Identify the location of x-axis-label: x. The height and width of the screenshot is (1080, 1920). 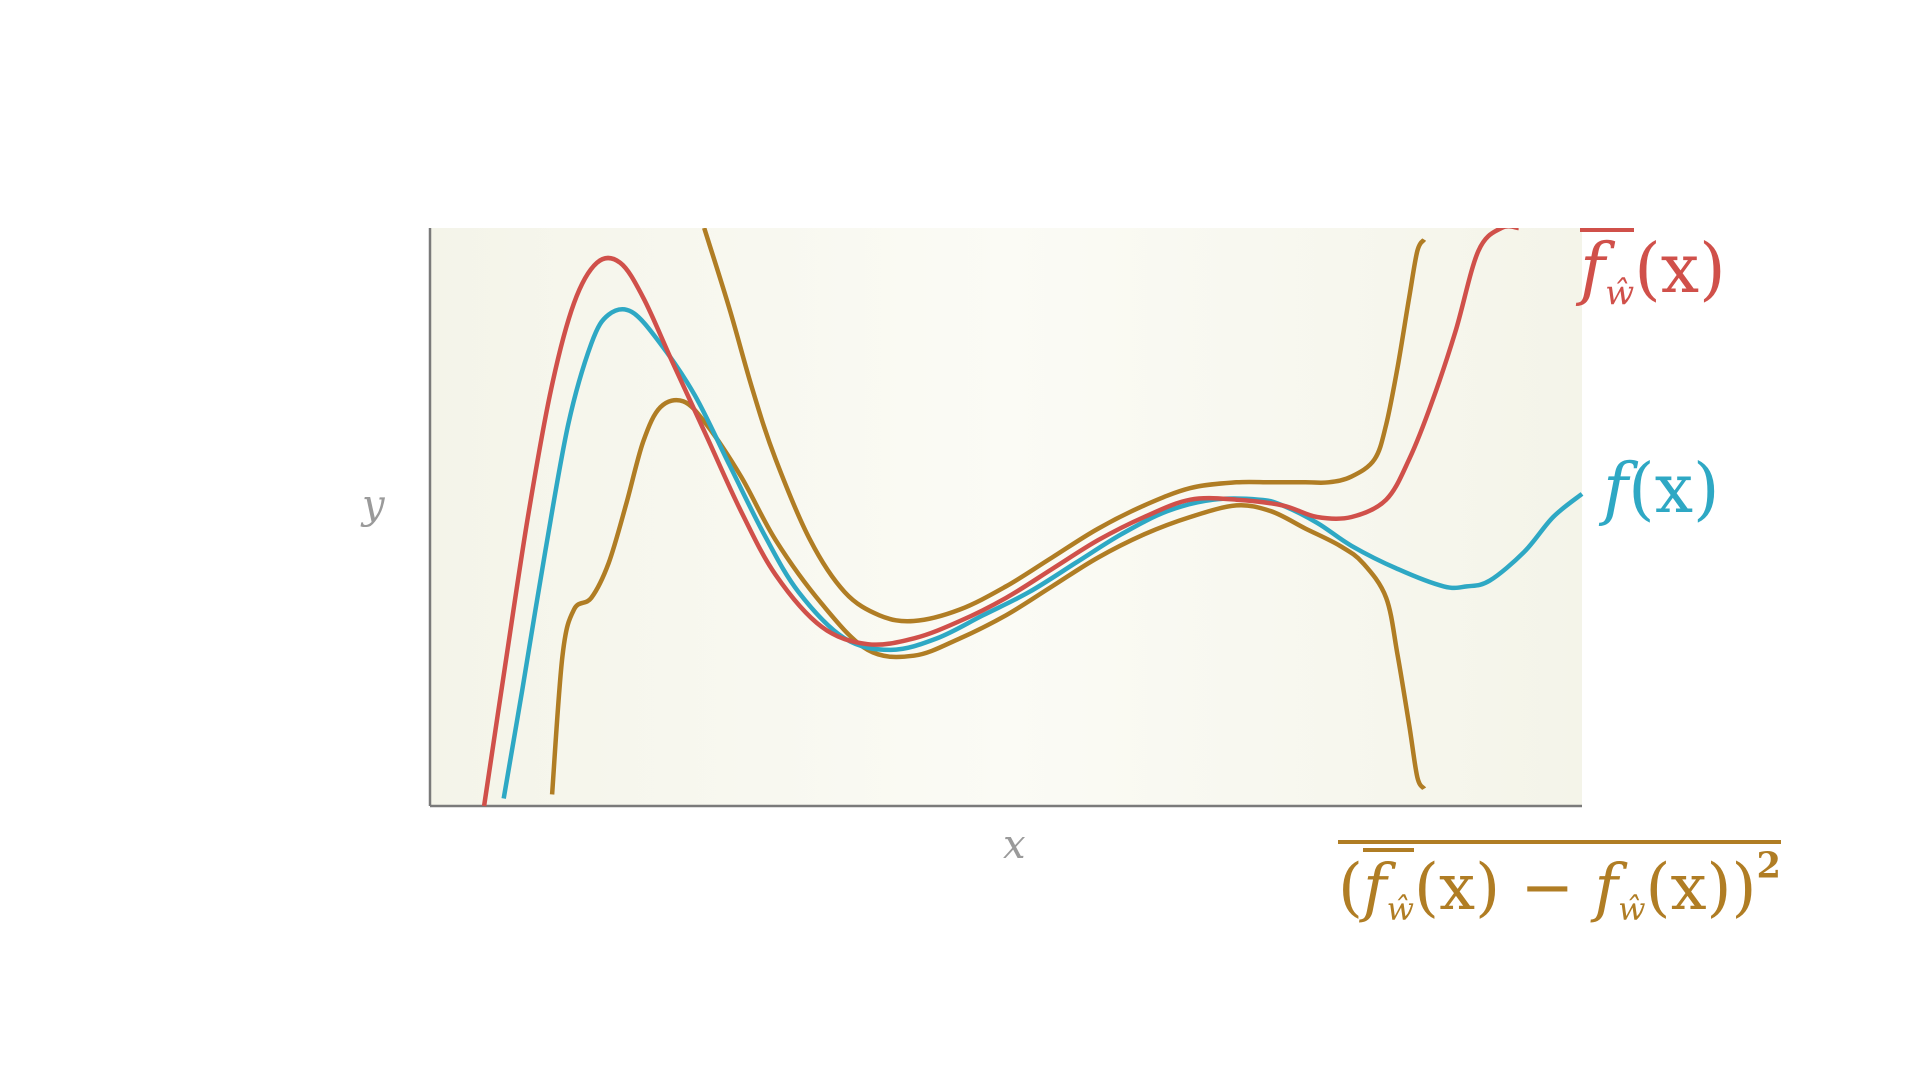
(1014, 845).